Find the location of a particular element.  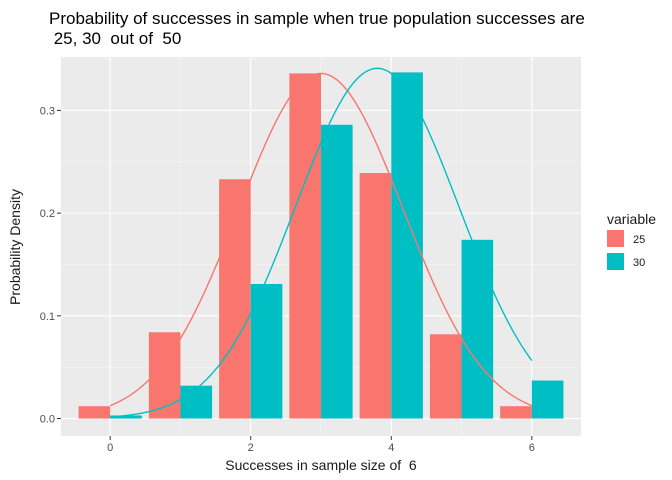

y-tick-label: 0.1 is located at coordinates (47, 317).